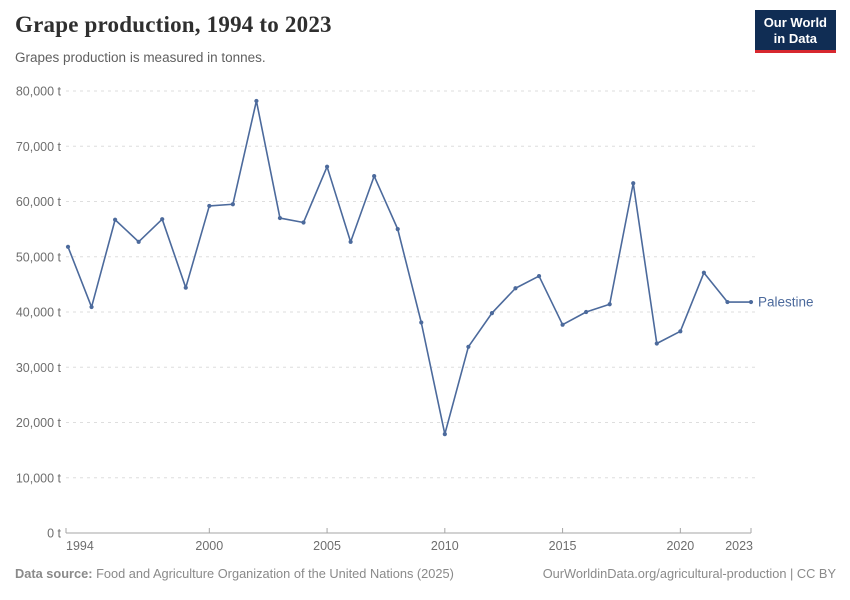  What do you see at coordinates (140, 57) in the screenshot?
I see `chart-subtitle: Grapes production is measured in tonnes.` at bounding box center [140, 57].